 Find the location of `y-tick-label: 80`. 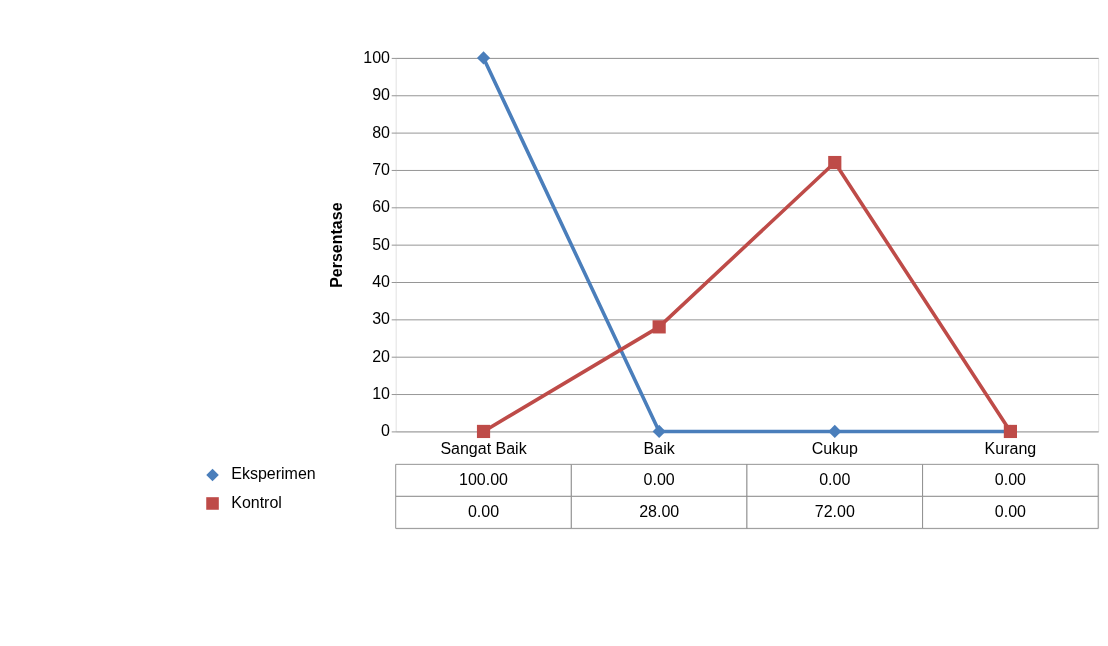

y-tick-label: 80 is located at coordinates (381, 132).